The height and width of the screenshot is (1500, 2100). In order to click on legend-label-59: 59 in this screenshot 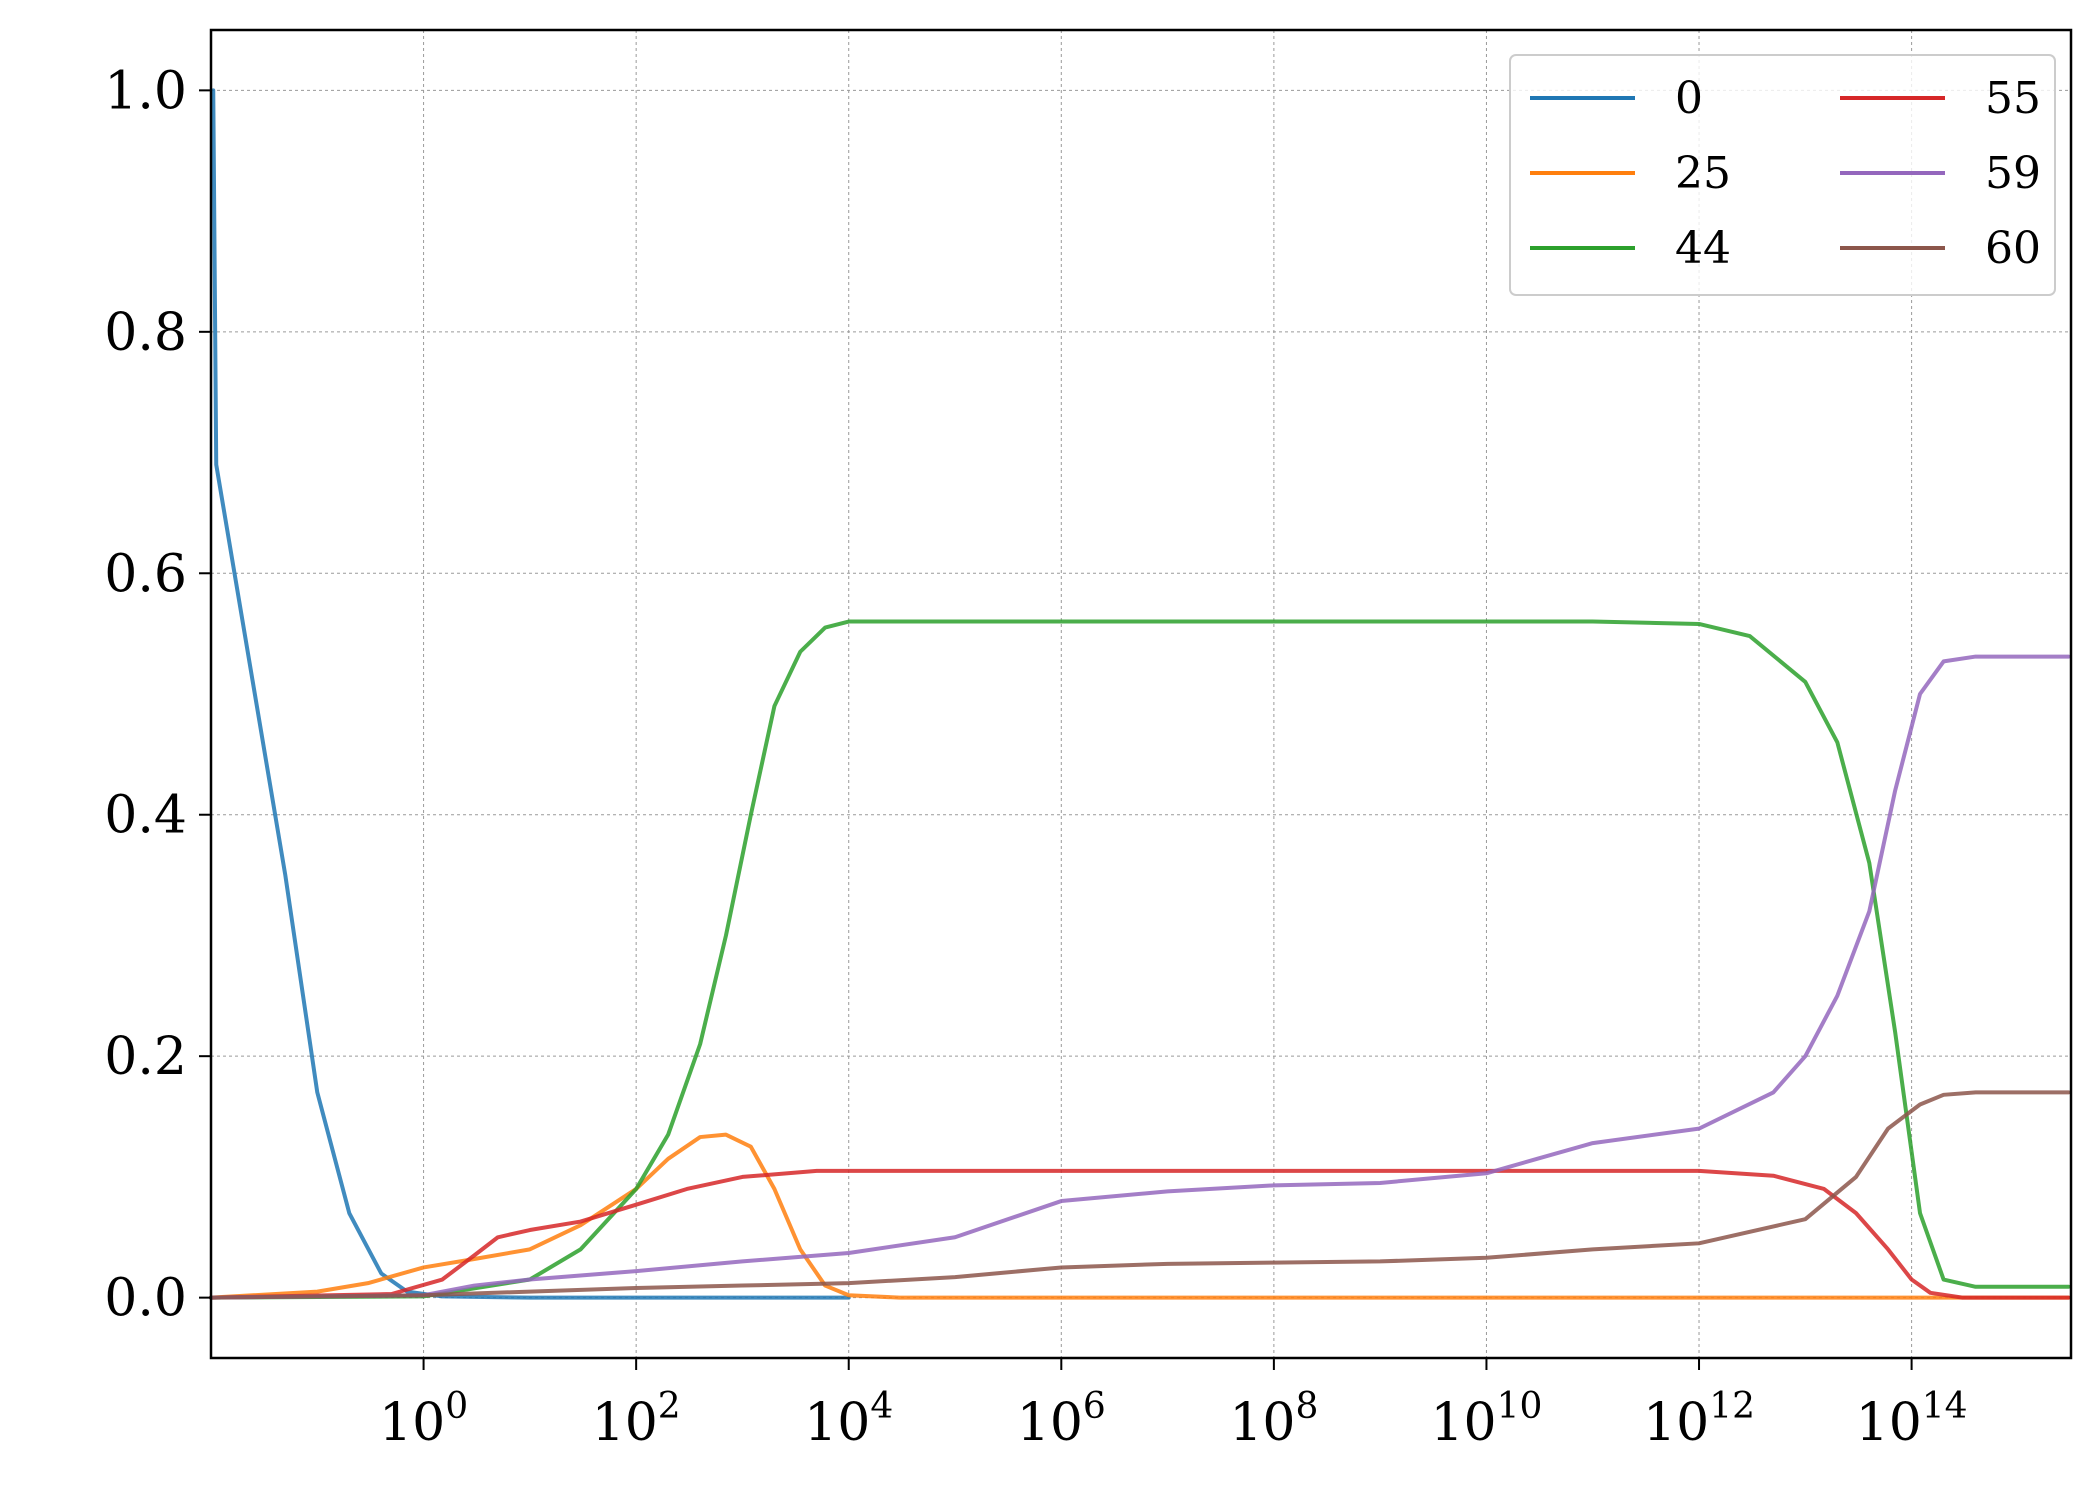, I will do `click(2013, 173)`.